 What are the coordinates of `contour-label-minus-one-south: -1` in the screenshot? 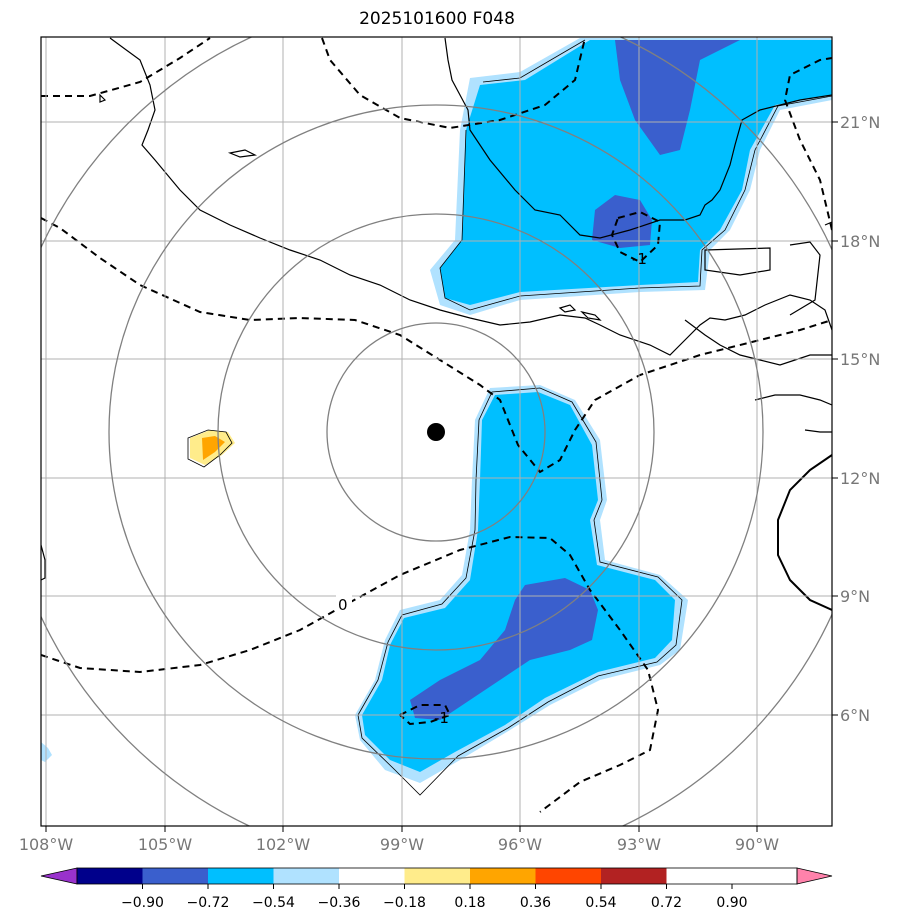 It's located at (441, 718).